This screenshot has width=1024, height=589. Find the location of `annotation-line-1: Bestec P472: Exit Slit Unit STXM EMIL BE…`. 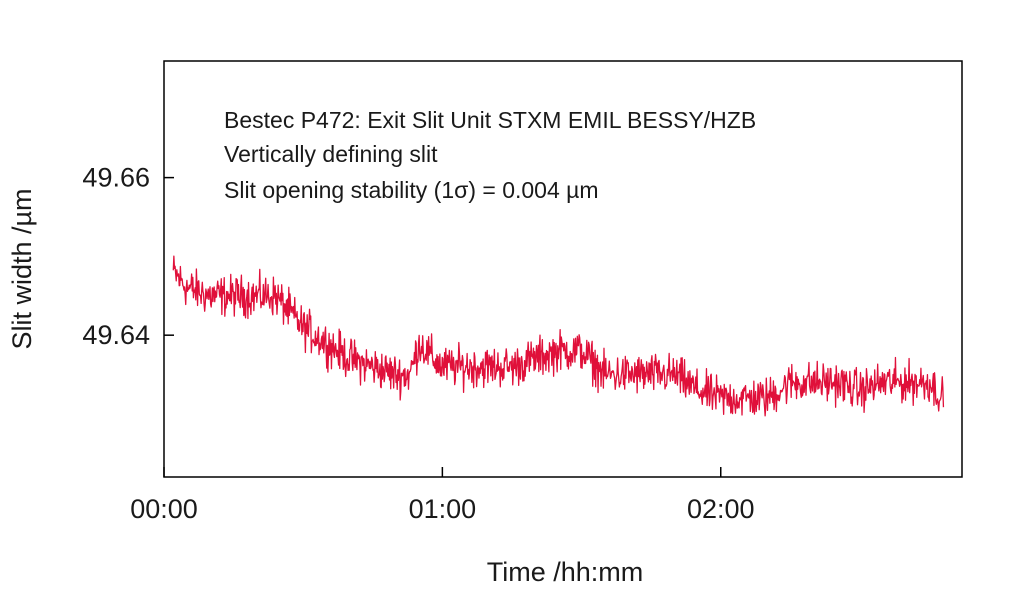

annotation-line-1: Bestec P472: Exit Slit Unit STXM EMIL BE… is located at coordinates (490, 120).